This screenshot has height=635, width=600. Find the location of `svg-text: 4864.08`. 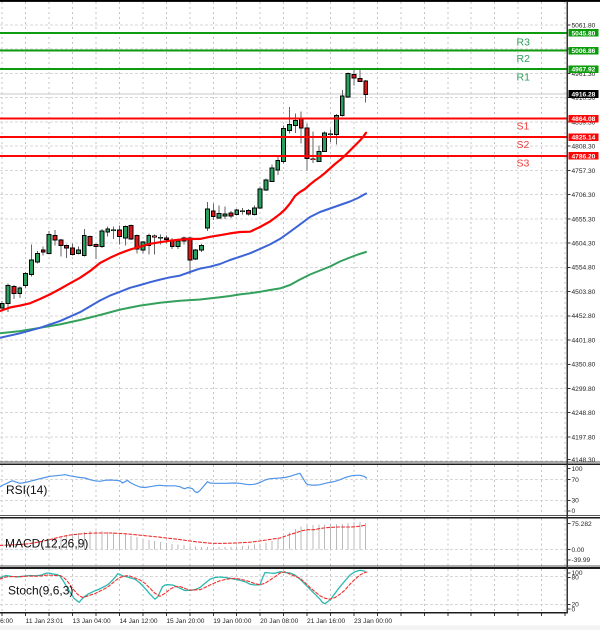

svg-text: 4864.08 is located at coordinates (584, 119).